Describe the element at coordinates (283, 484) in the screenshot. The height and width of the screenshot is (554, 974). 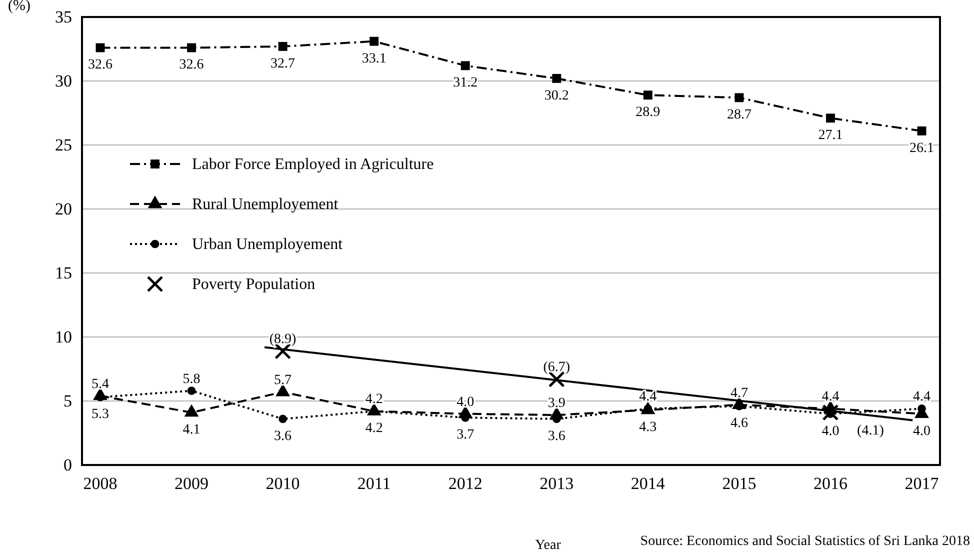
I see `x-tick-label: 2010` at that location.